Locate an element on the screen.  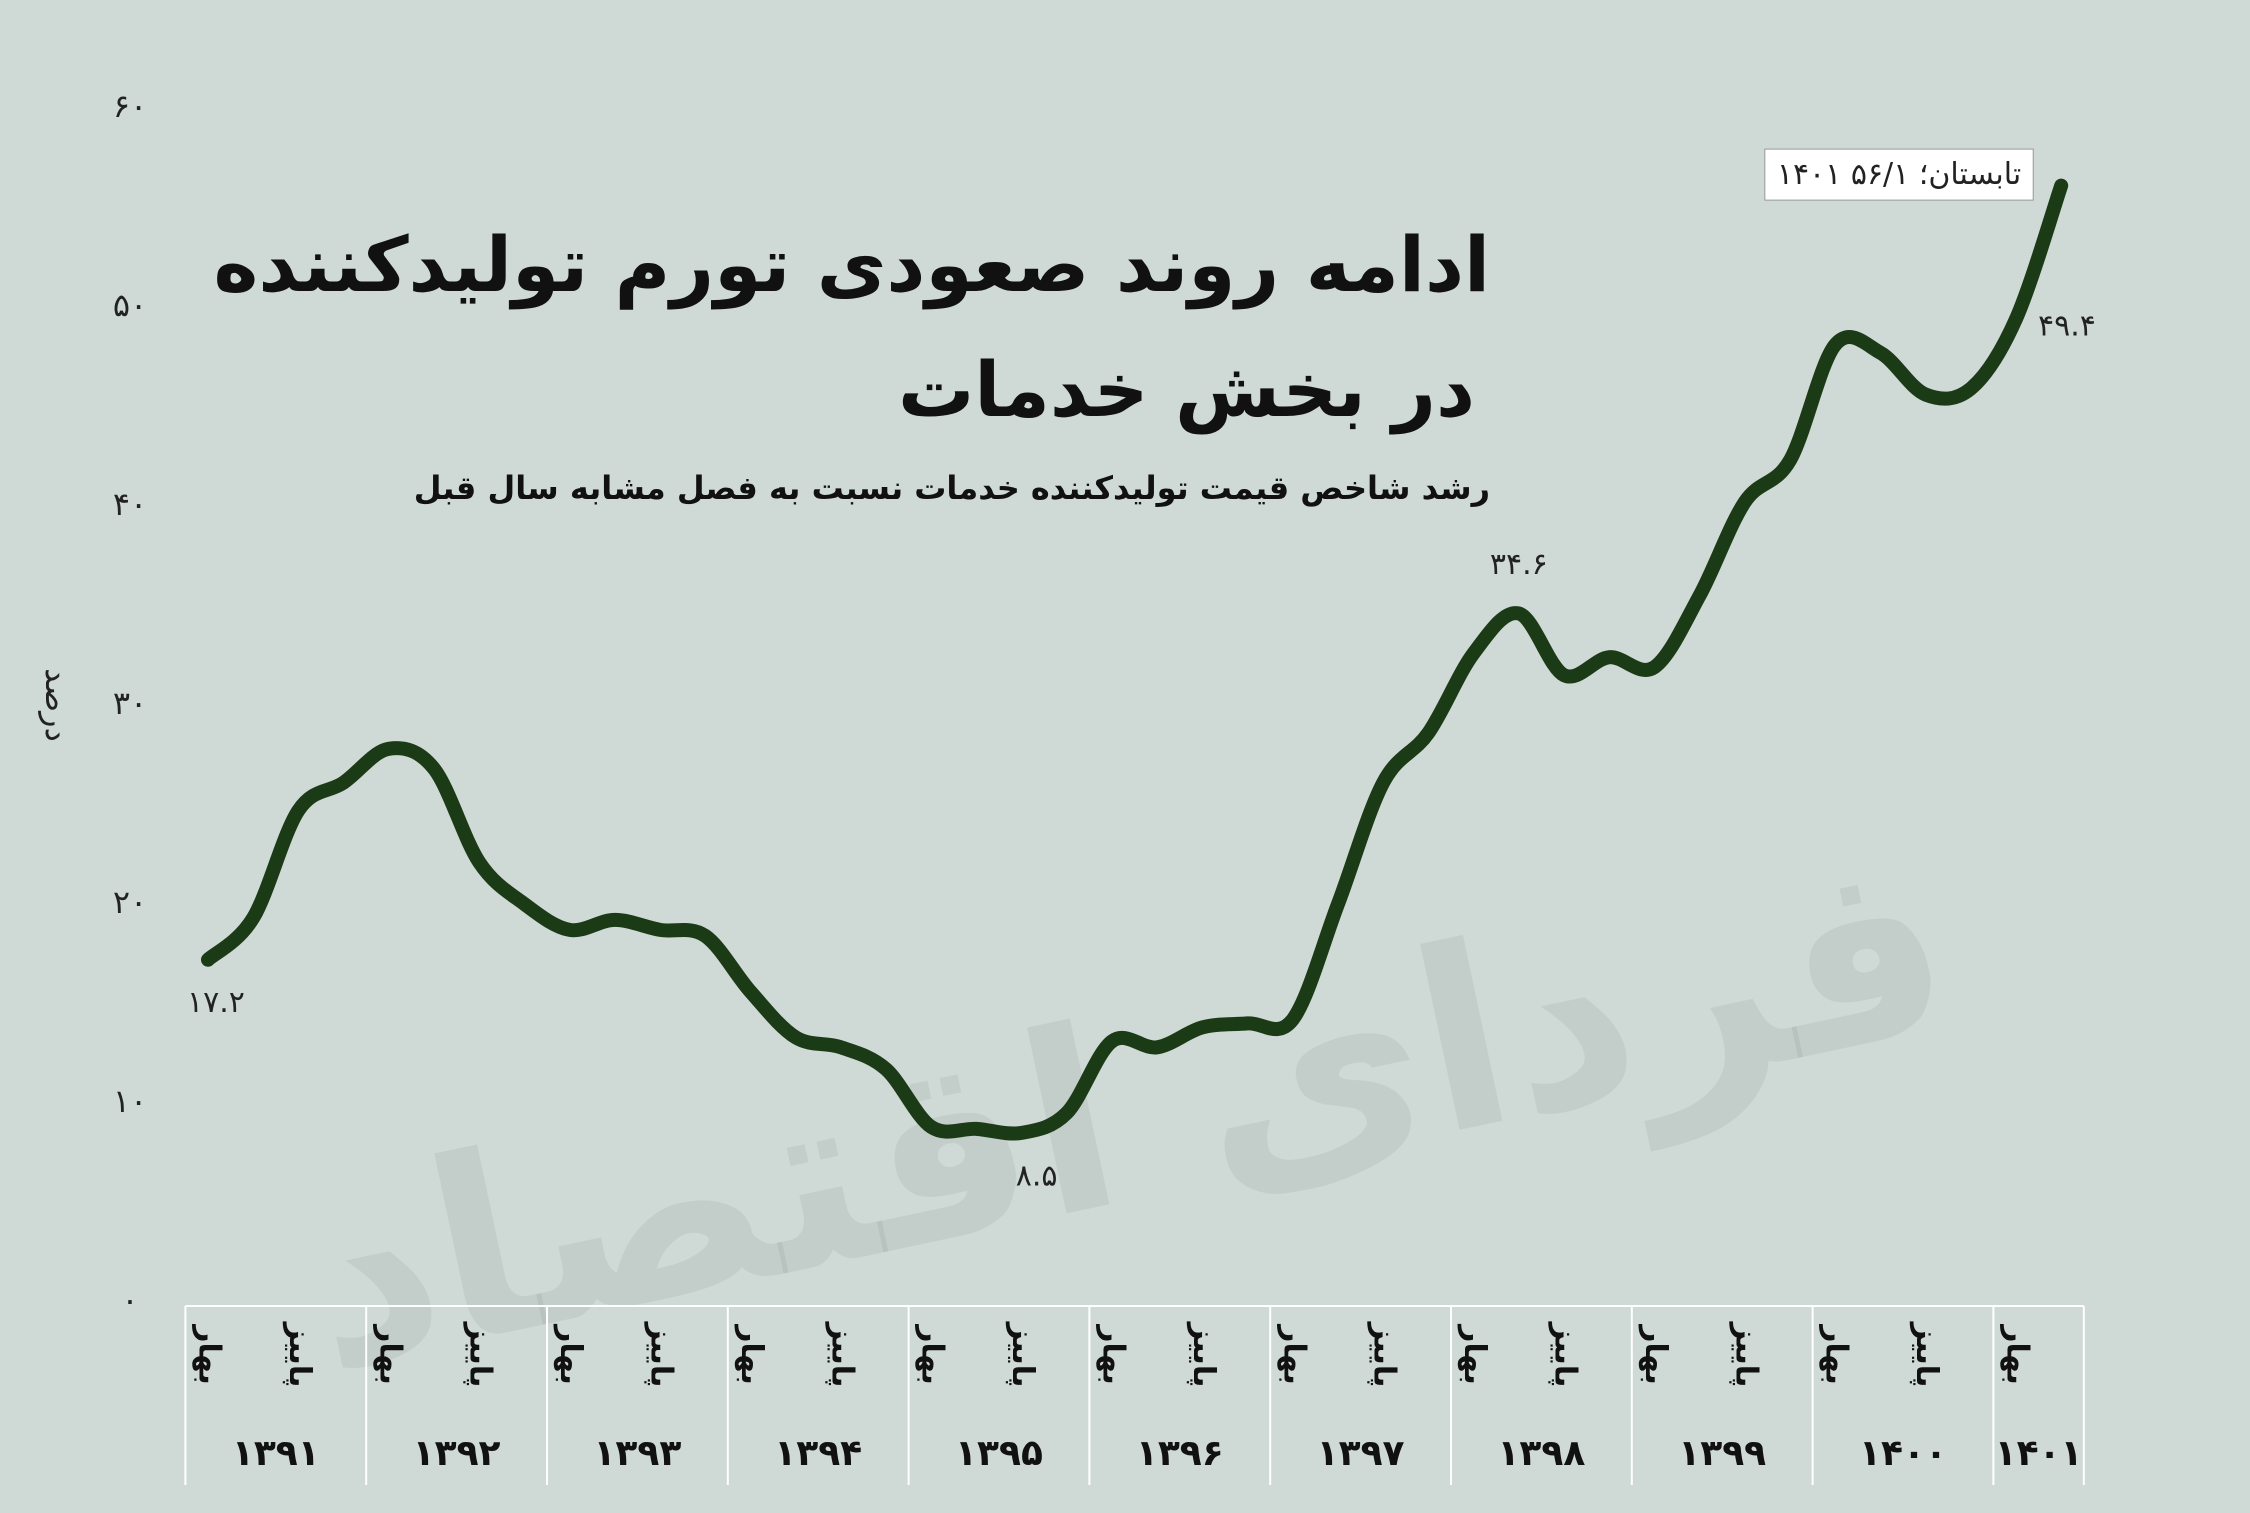
y-tick-label: ۴۰ is located at coordinates (130, 504).